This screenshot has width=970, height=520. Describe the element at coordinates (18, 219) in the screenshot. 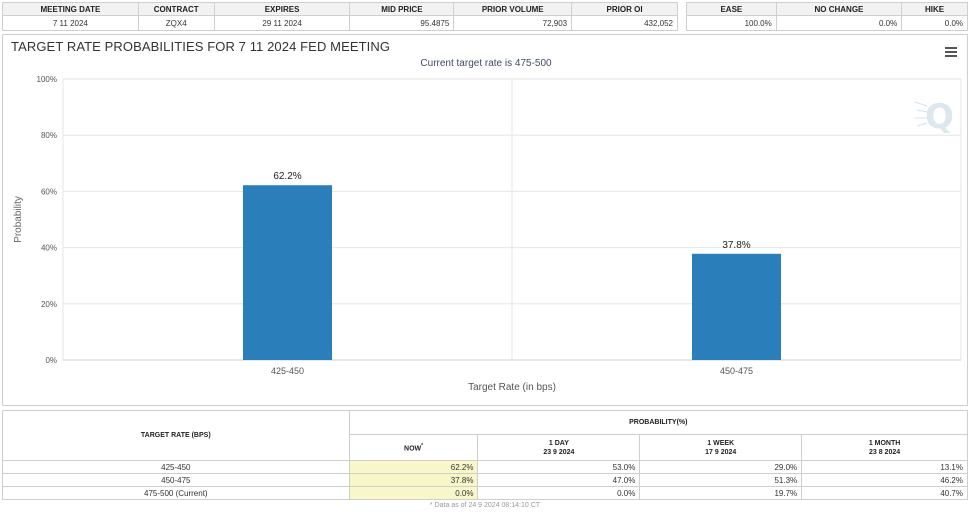

I see `y-axis-title: Probability` at that location.